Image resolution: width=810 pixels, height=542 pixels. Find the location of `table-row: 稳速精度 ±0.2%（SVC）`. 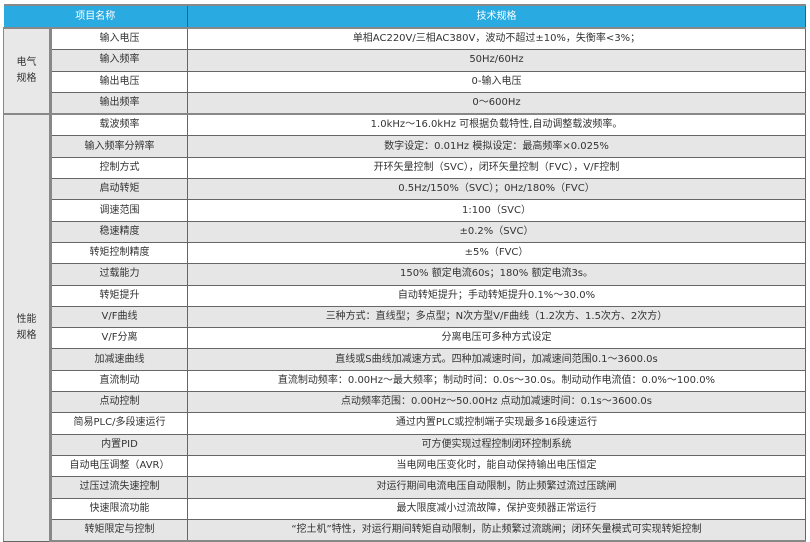

table-row: 稳速精度 ±0.2%（SVC） is located at coordinates (405, 231).